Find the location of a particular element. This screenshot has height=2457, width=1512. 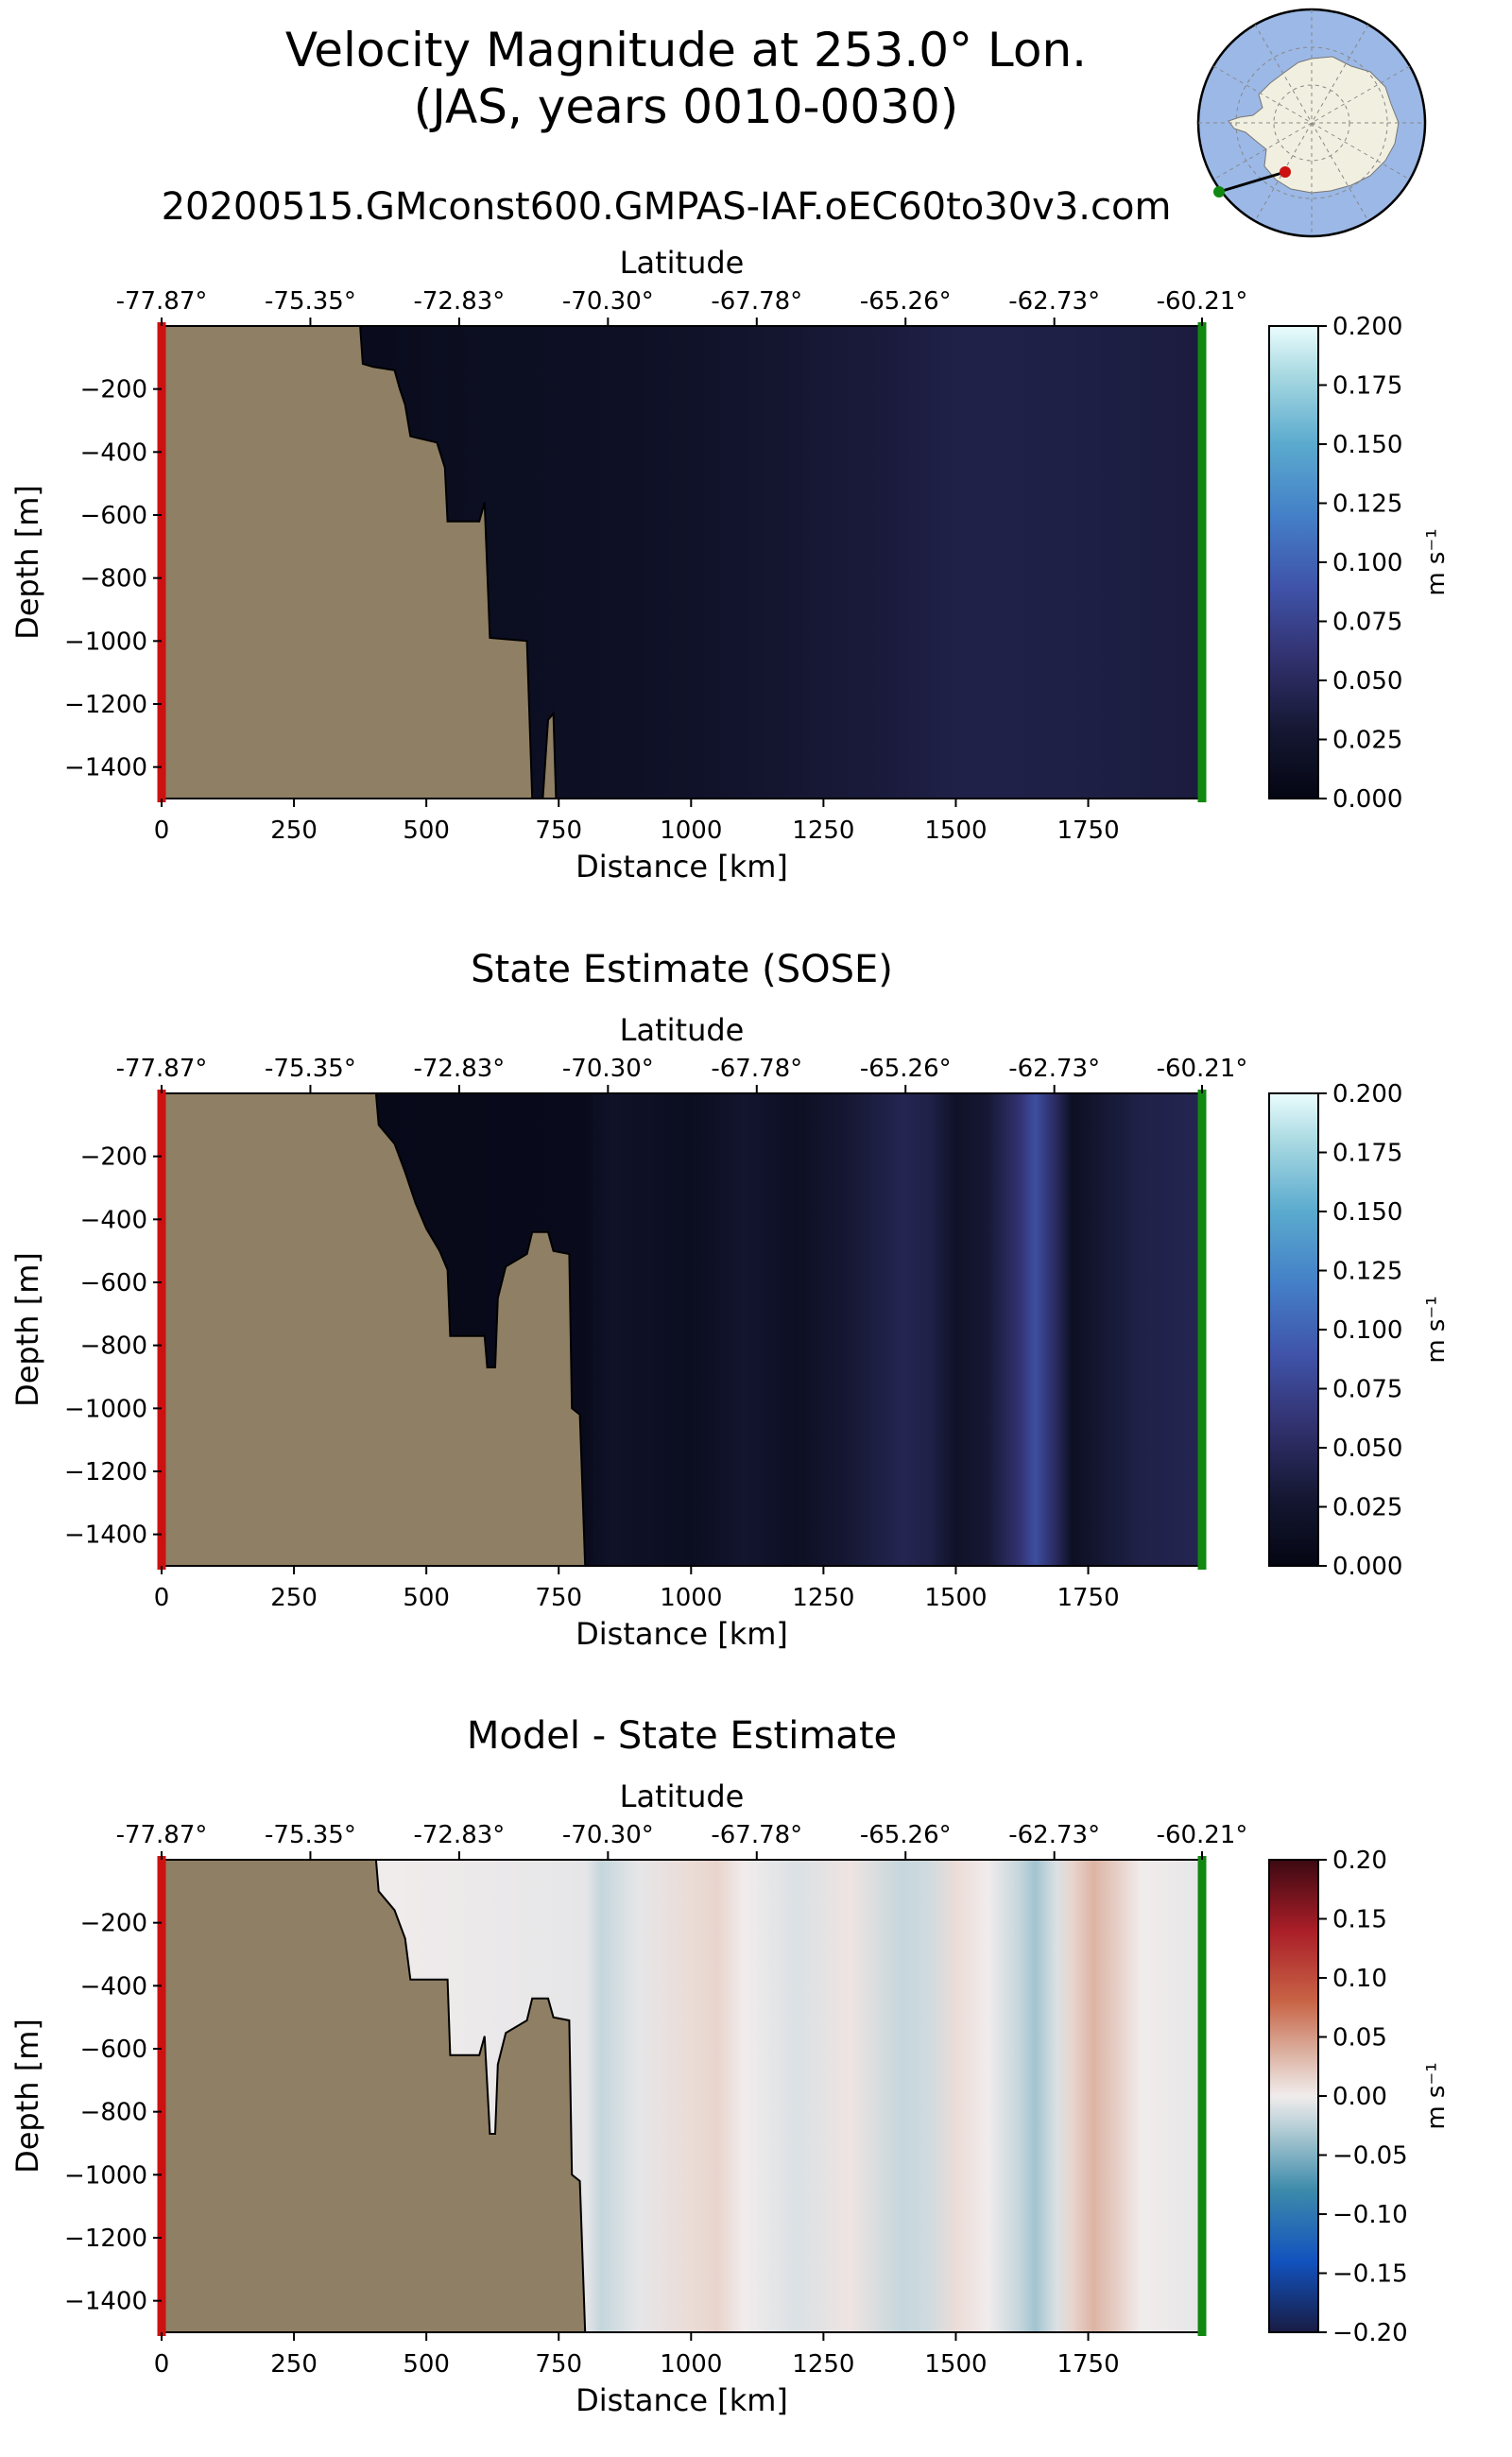

colorbar-tick-label: 0.050 is located at coordinates (1367, 1449).